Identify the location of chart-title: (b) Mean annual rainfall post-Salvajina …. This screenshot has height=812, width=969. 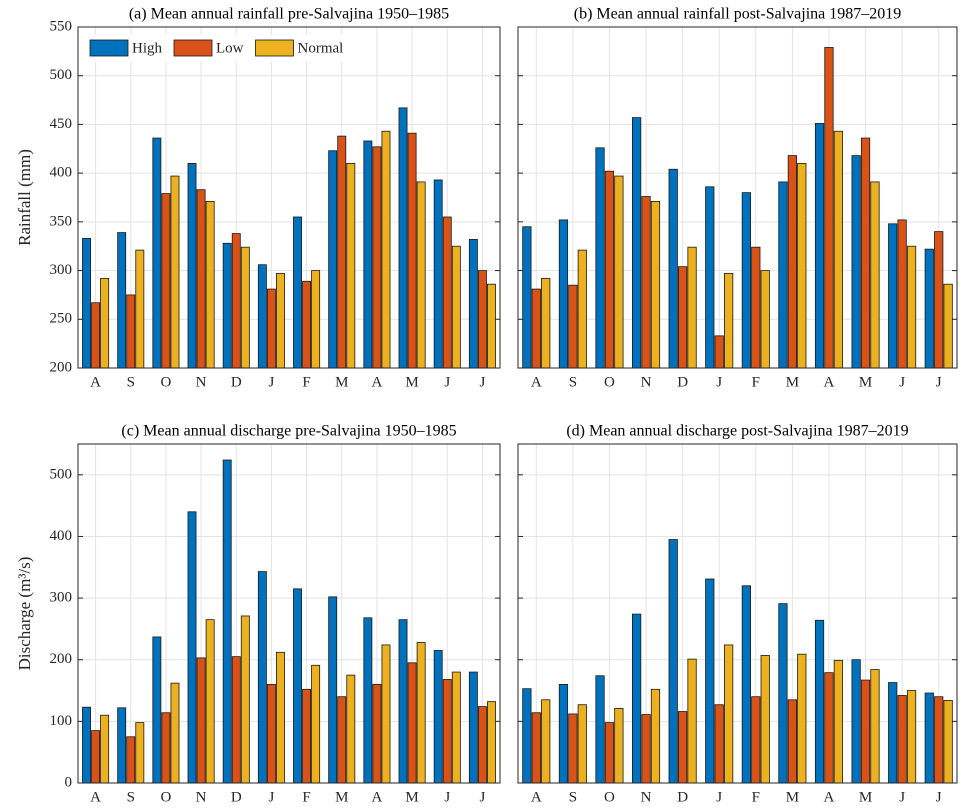
(737, 14).